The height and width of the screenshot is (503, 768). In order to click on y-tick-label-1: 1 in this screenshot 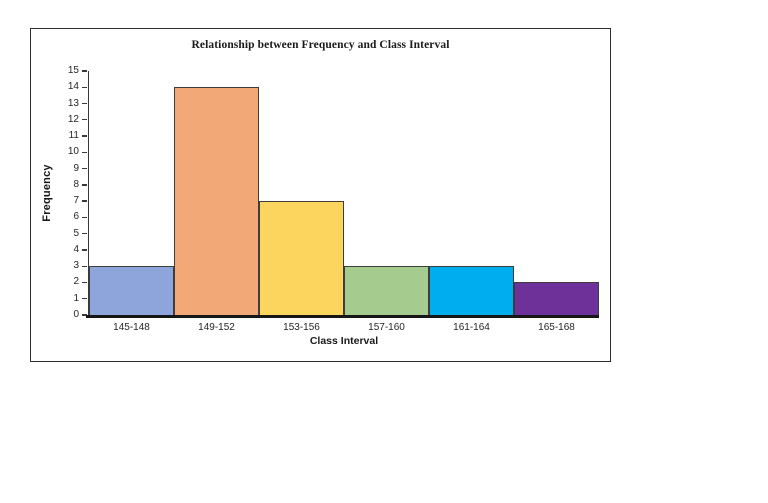, I will do `click(76, 298)`.